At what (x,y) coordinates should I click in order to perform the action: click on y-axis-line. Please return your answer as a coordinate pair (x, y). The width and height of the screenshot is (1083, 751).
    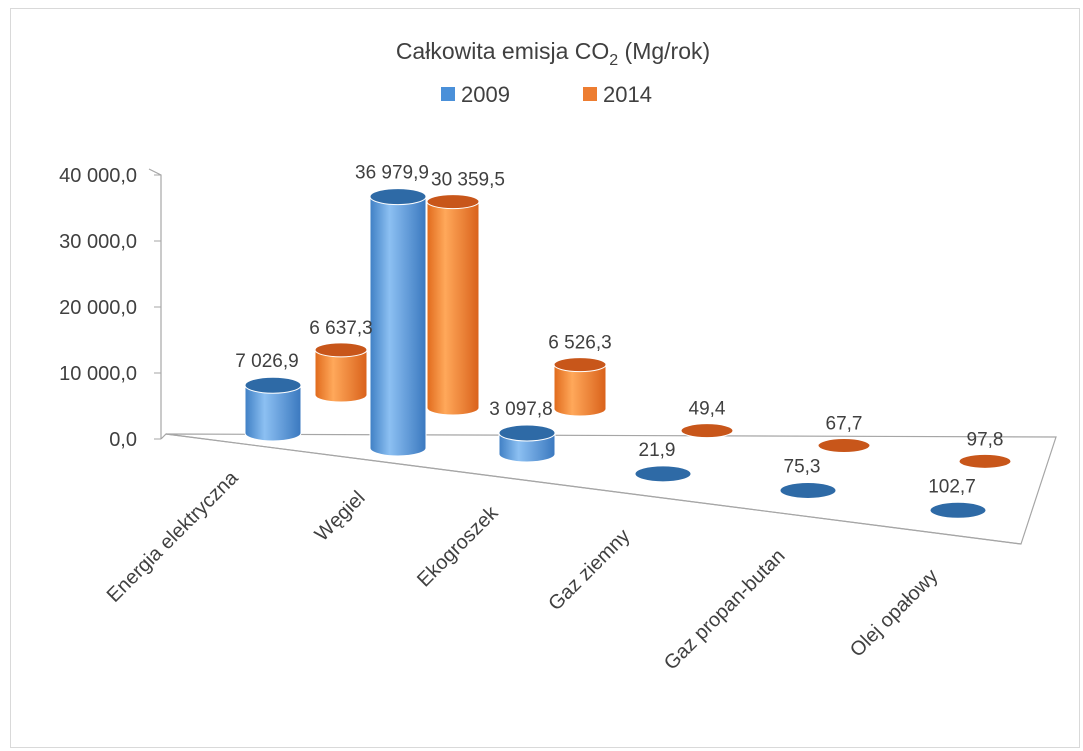
    Looking at the image, I should click on (155, 303).